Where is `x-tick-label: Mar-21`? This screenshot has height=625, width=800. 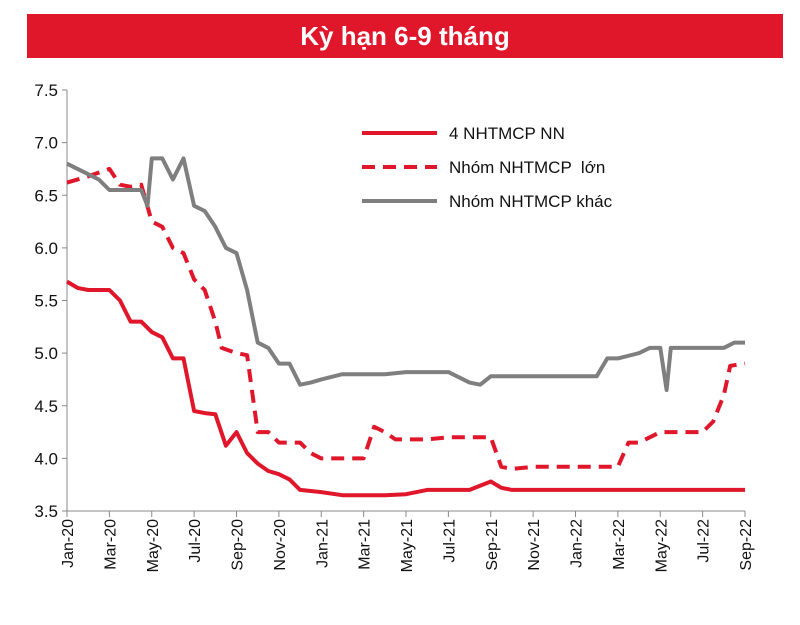
x-tick-label: Mar-21 is located at coordinates (365, 544).